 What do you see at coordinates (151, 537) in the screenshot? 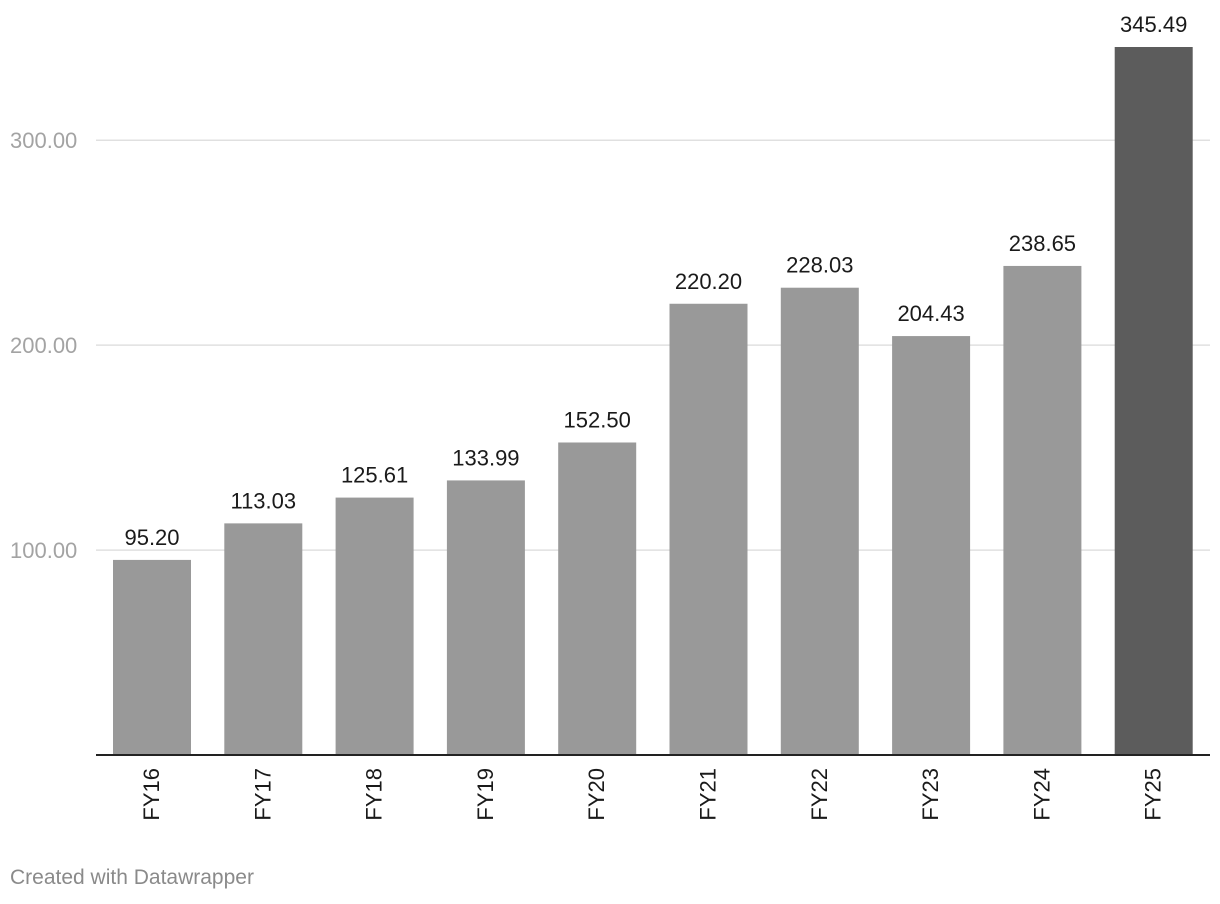
I see `bar-value-label: 95.20` at bounding box center [151, 537].